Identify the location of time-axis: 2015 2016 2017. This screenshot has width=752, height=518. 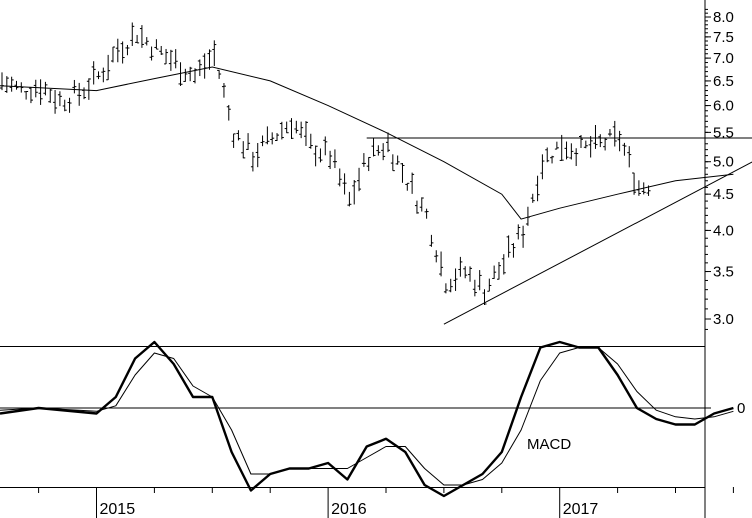
(367, 502).